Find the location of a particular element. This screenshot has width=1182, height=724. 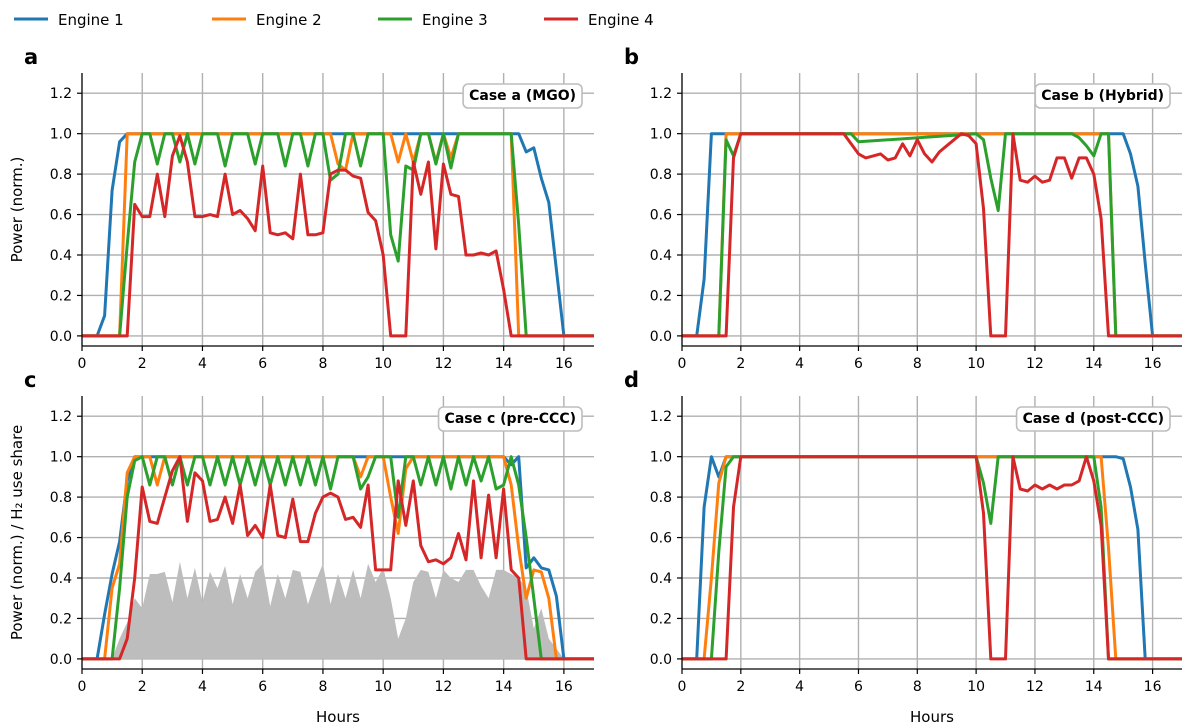

legend-item: Engine 3 is located at coordinates (433, 20).